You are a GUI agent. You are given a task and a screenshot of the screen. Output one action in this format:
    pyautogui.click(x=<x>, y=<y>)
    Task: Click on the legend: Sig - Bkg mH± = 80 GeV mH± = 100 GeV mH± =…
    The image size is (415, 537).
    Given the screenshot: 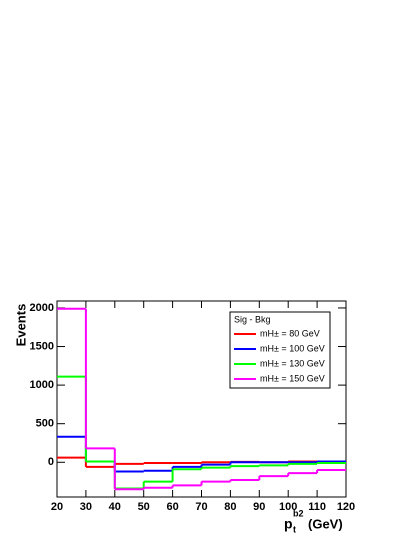 What is the action you would take?
    pyautogui.click(x=280, y=350)
    